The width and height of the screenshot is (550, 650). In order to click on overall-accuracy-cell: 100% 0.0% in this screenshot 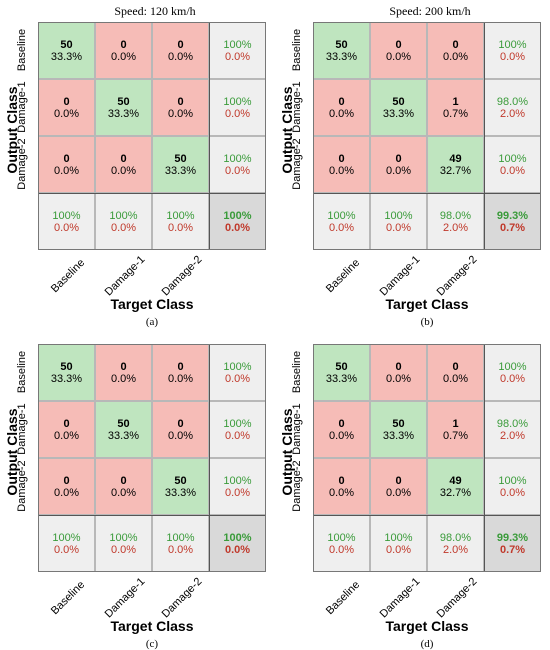, I will do `click(237, 543)`.